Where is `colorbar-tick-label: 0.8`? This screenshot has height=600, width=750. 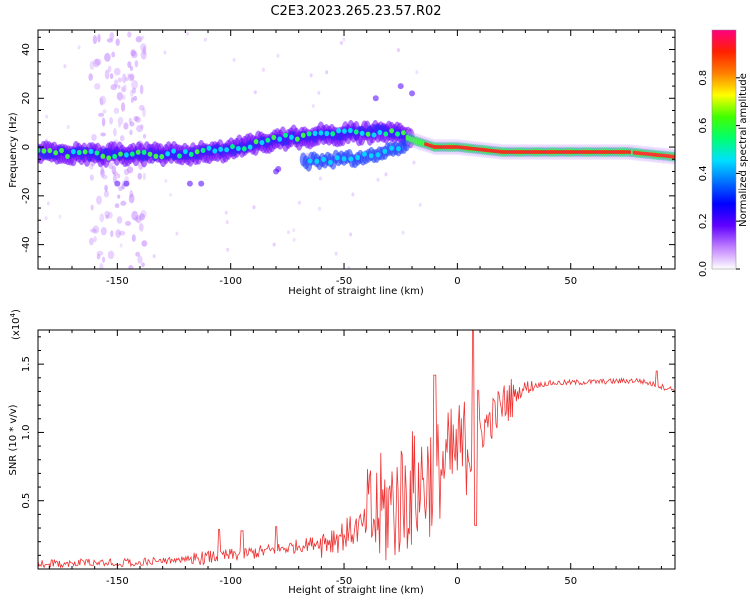 colorbar-tick-label: 0.8 is located at coordinates (703, 78).